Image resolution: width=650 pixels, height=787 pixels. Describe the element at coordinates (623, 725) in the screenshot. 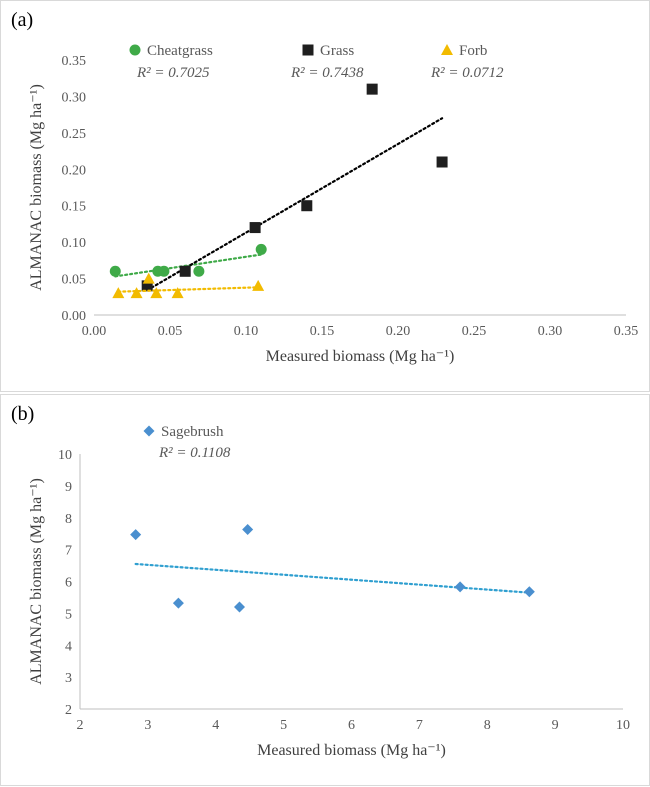

I see `x-tick-label: 10` at that location.